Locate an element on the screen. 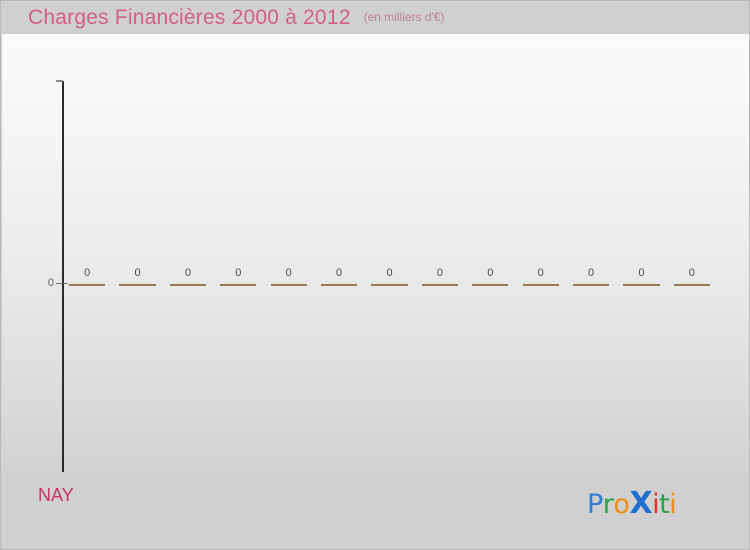 Image resolution: width=750 pixels, height=550 pixels. page-title: Charges Financières 2000 à 2012 is located at coordinates (189, 17).